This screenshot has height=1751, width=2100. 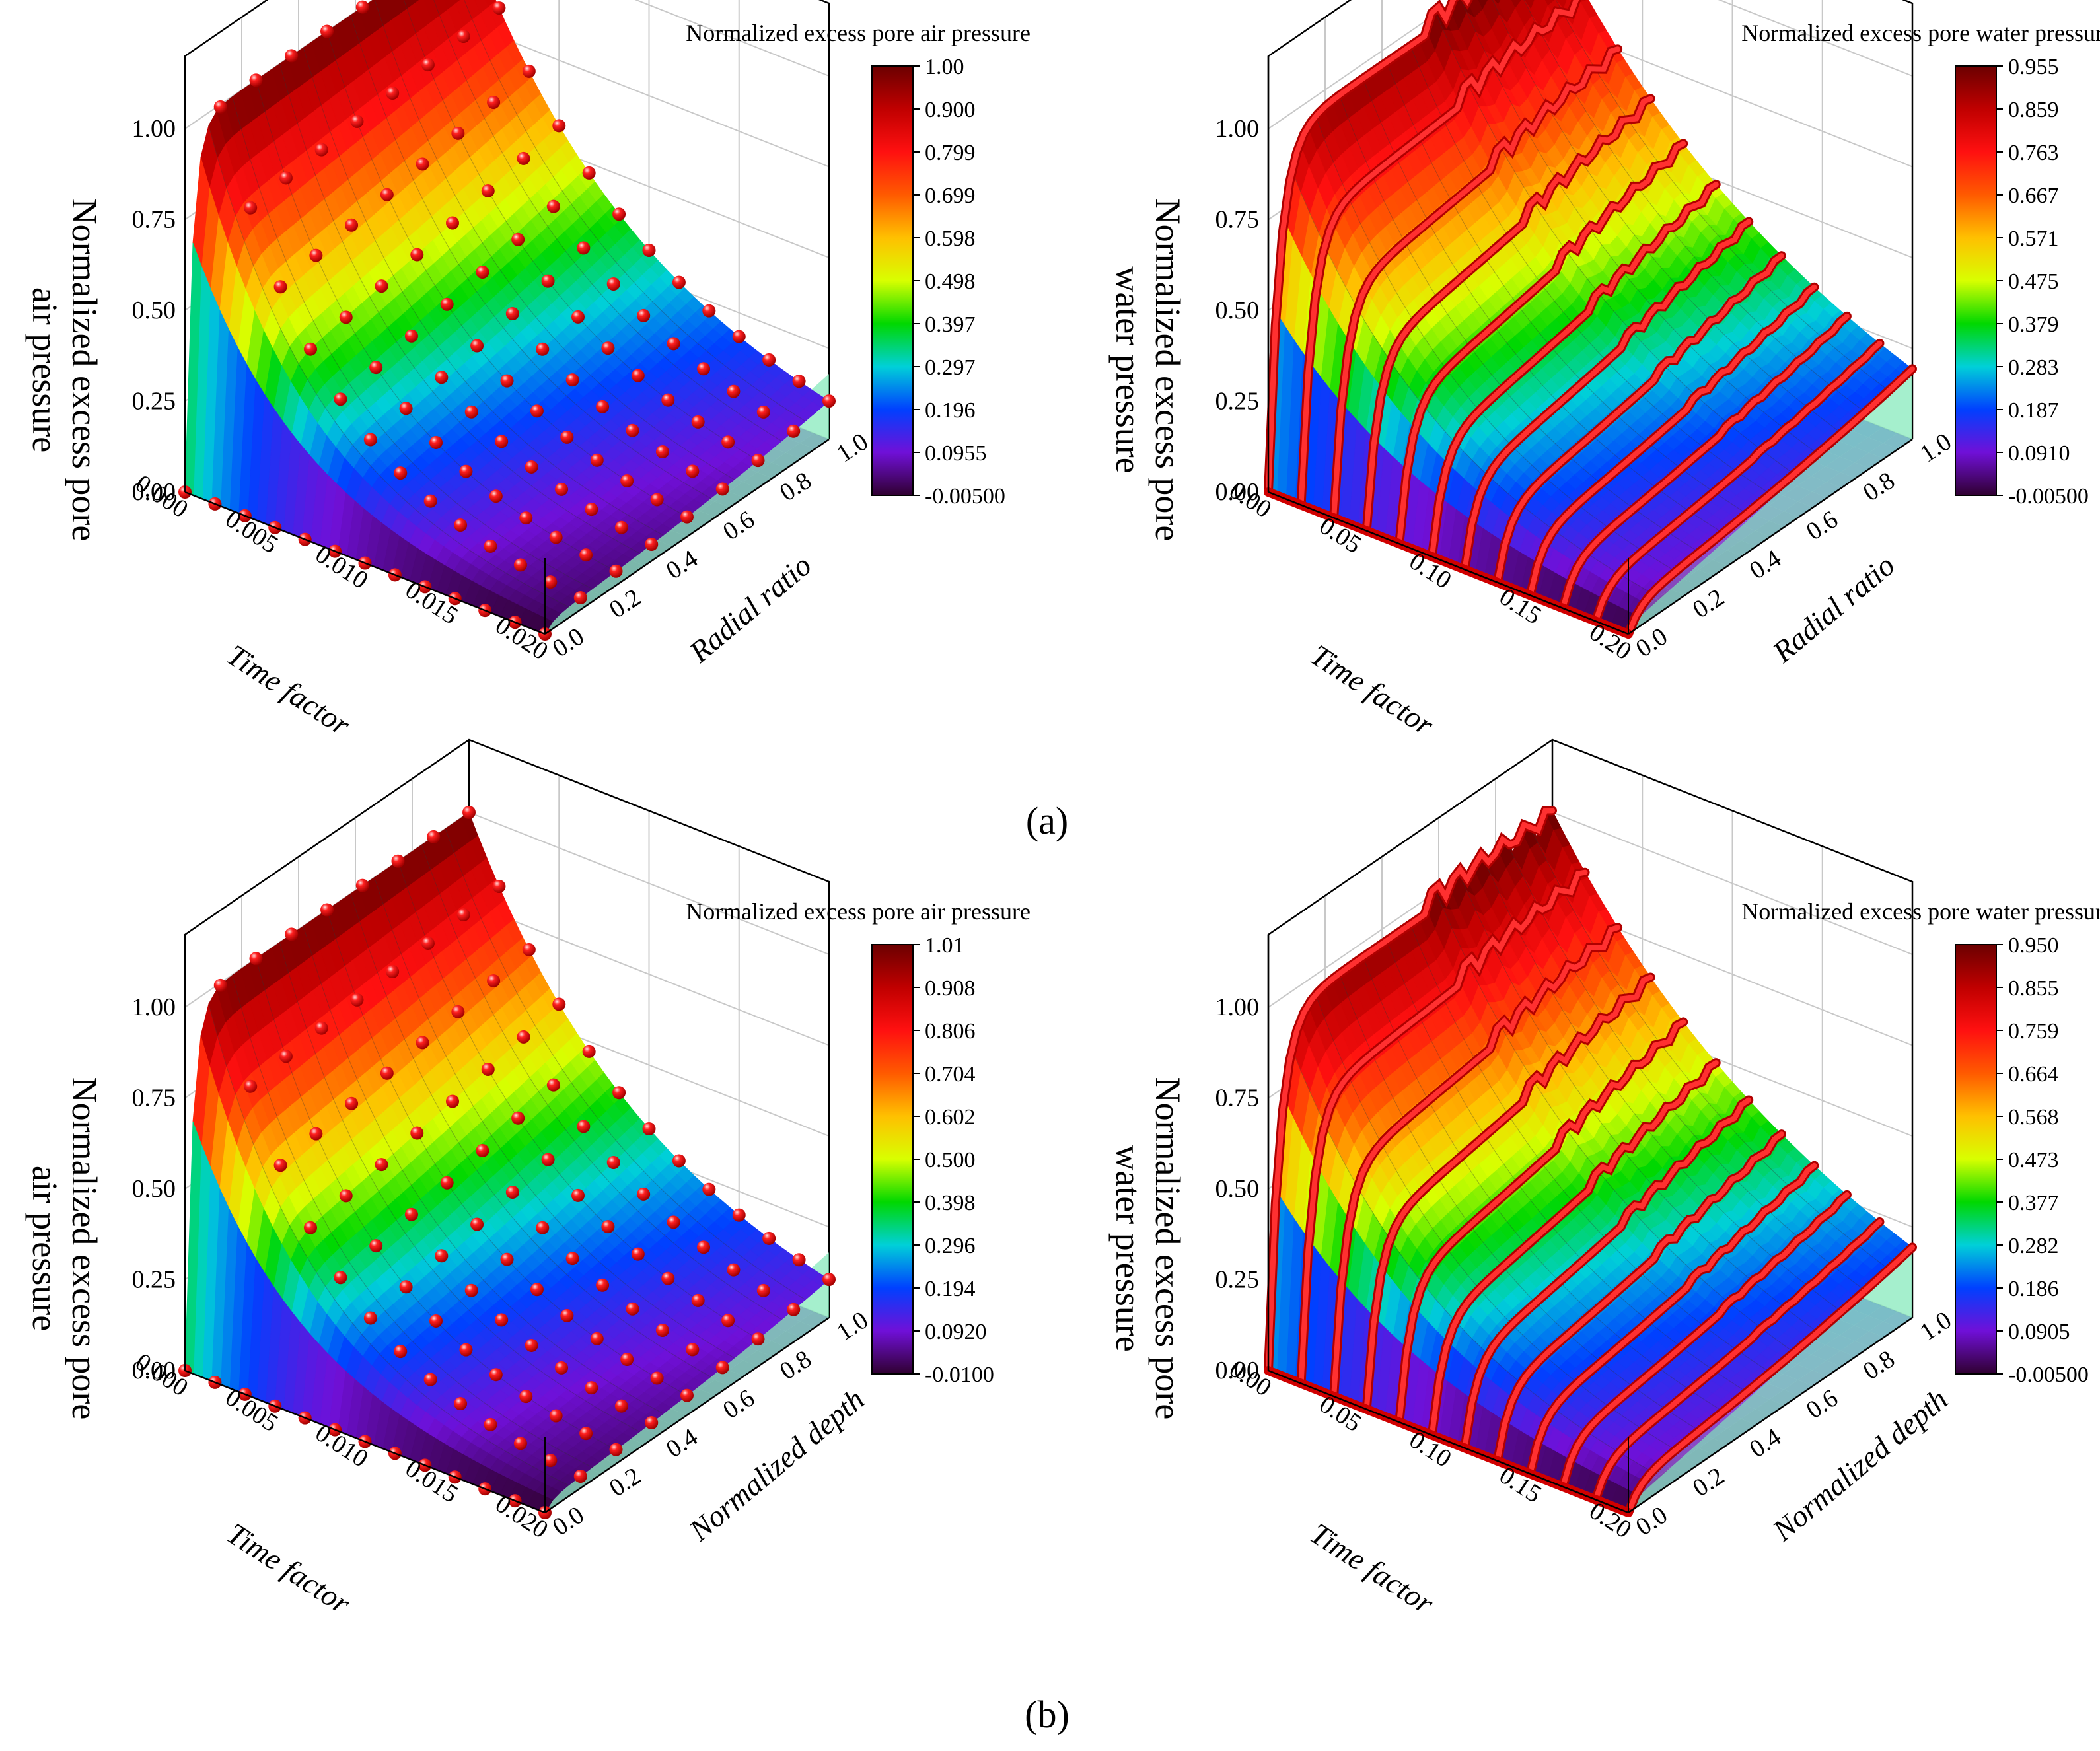 I want to click on colorbar-tick-label: -0.00500, so click(x=2048, y=496).